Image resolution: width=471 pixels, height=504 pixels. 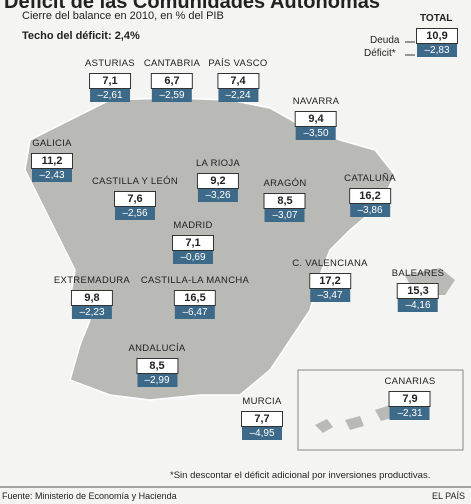 I want to click on region: Andalucía 8,5 –2,99, so click(x=156, y=365).